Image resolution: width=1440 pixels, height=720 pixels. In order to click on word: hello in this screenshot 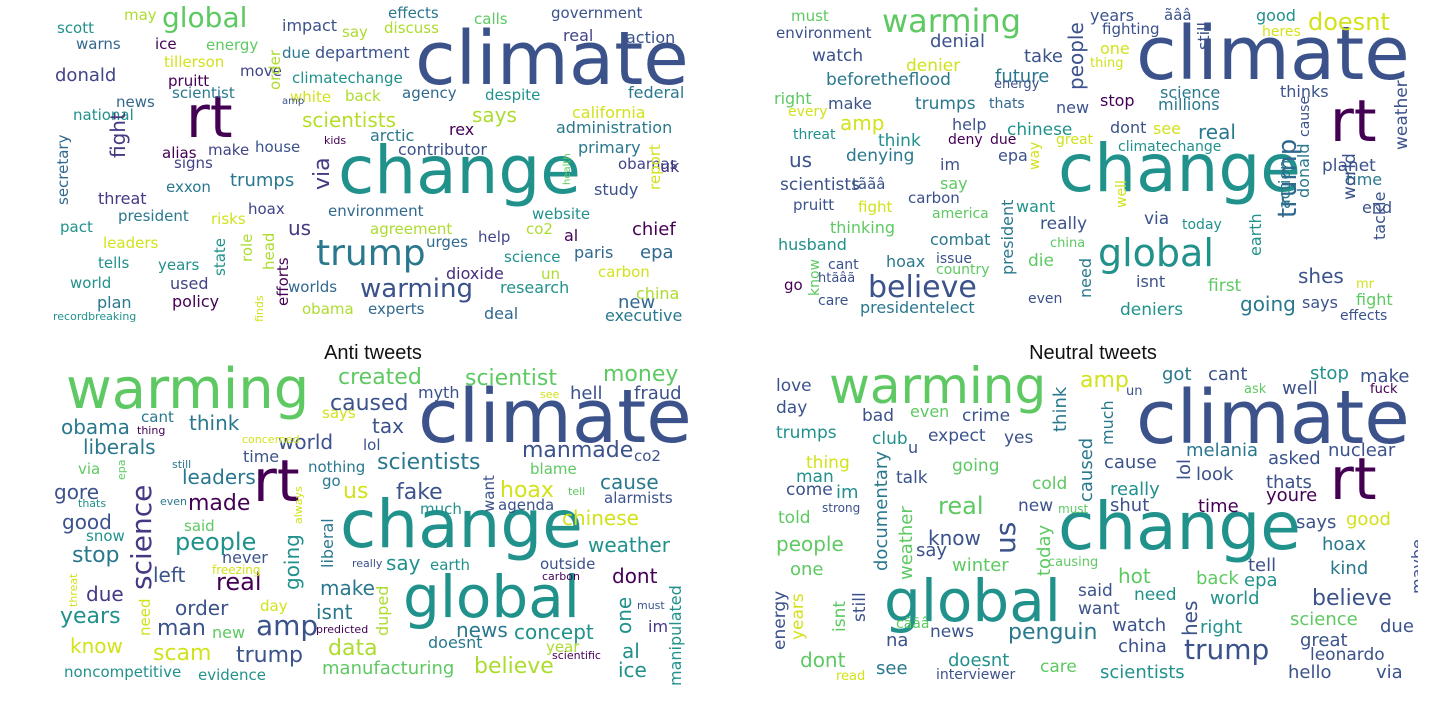, I will do `click(1310, 672)`.